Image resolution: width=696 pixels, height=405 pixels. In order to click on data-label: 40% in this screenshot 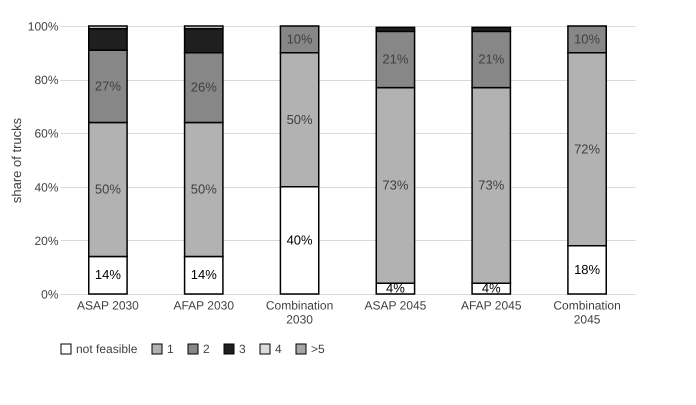, I will do `click(300, 240)`.